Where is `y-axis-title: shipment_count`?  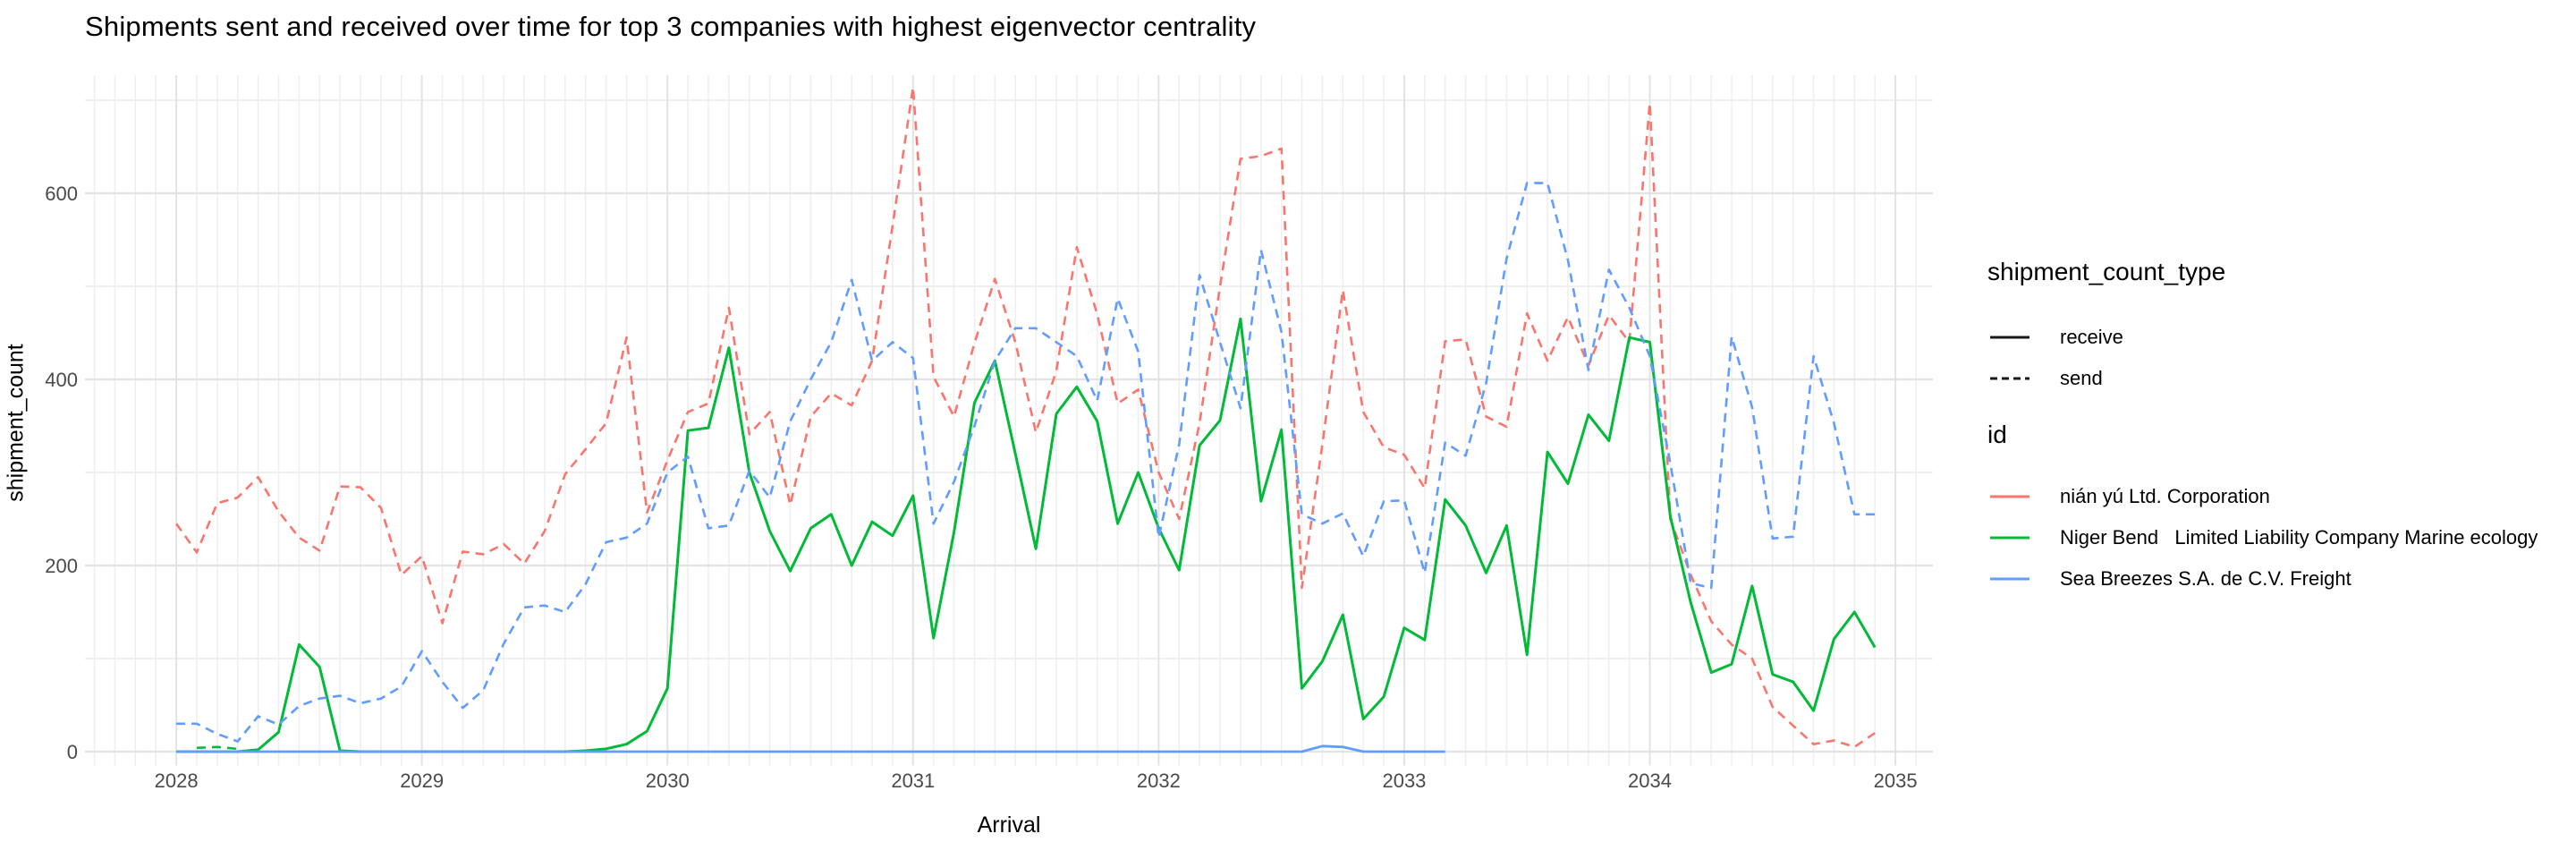
y-axis-title: shipment_count is located at coordinates (16, 423).